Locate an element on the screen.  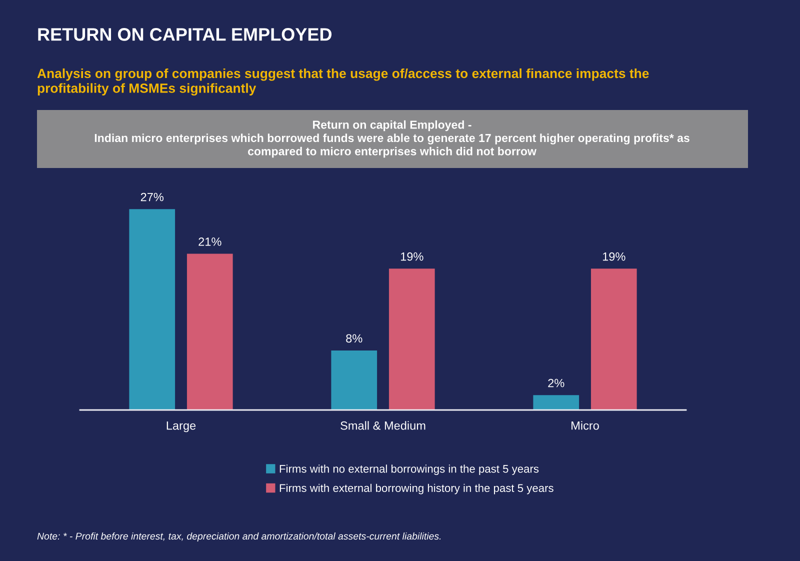
data-label: 27% is located at coordinates (152, 197).